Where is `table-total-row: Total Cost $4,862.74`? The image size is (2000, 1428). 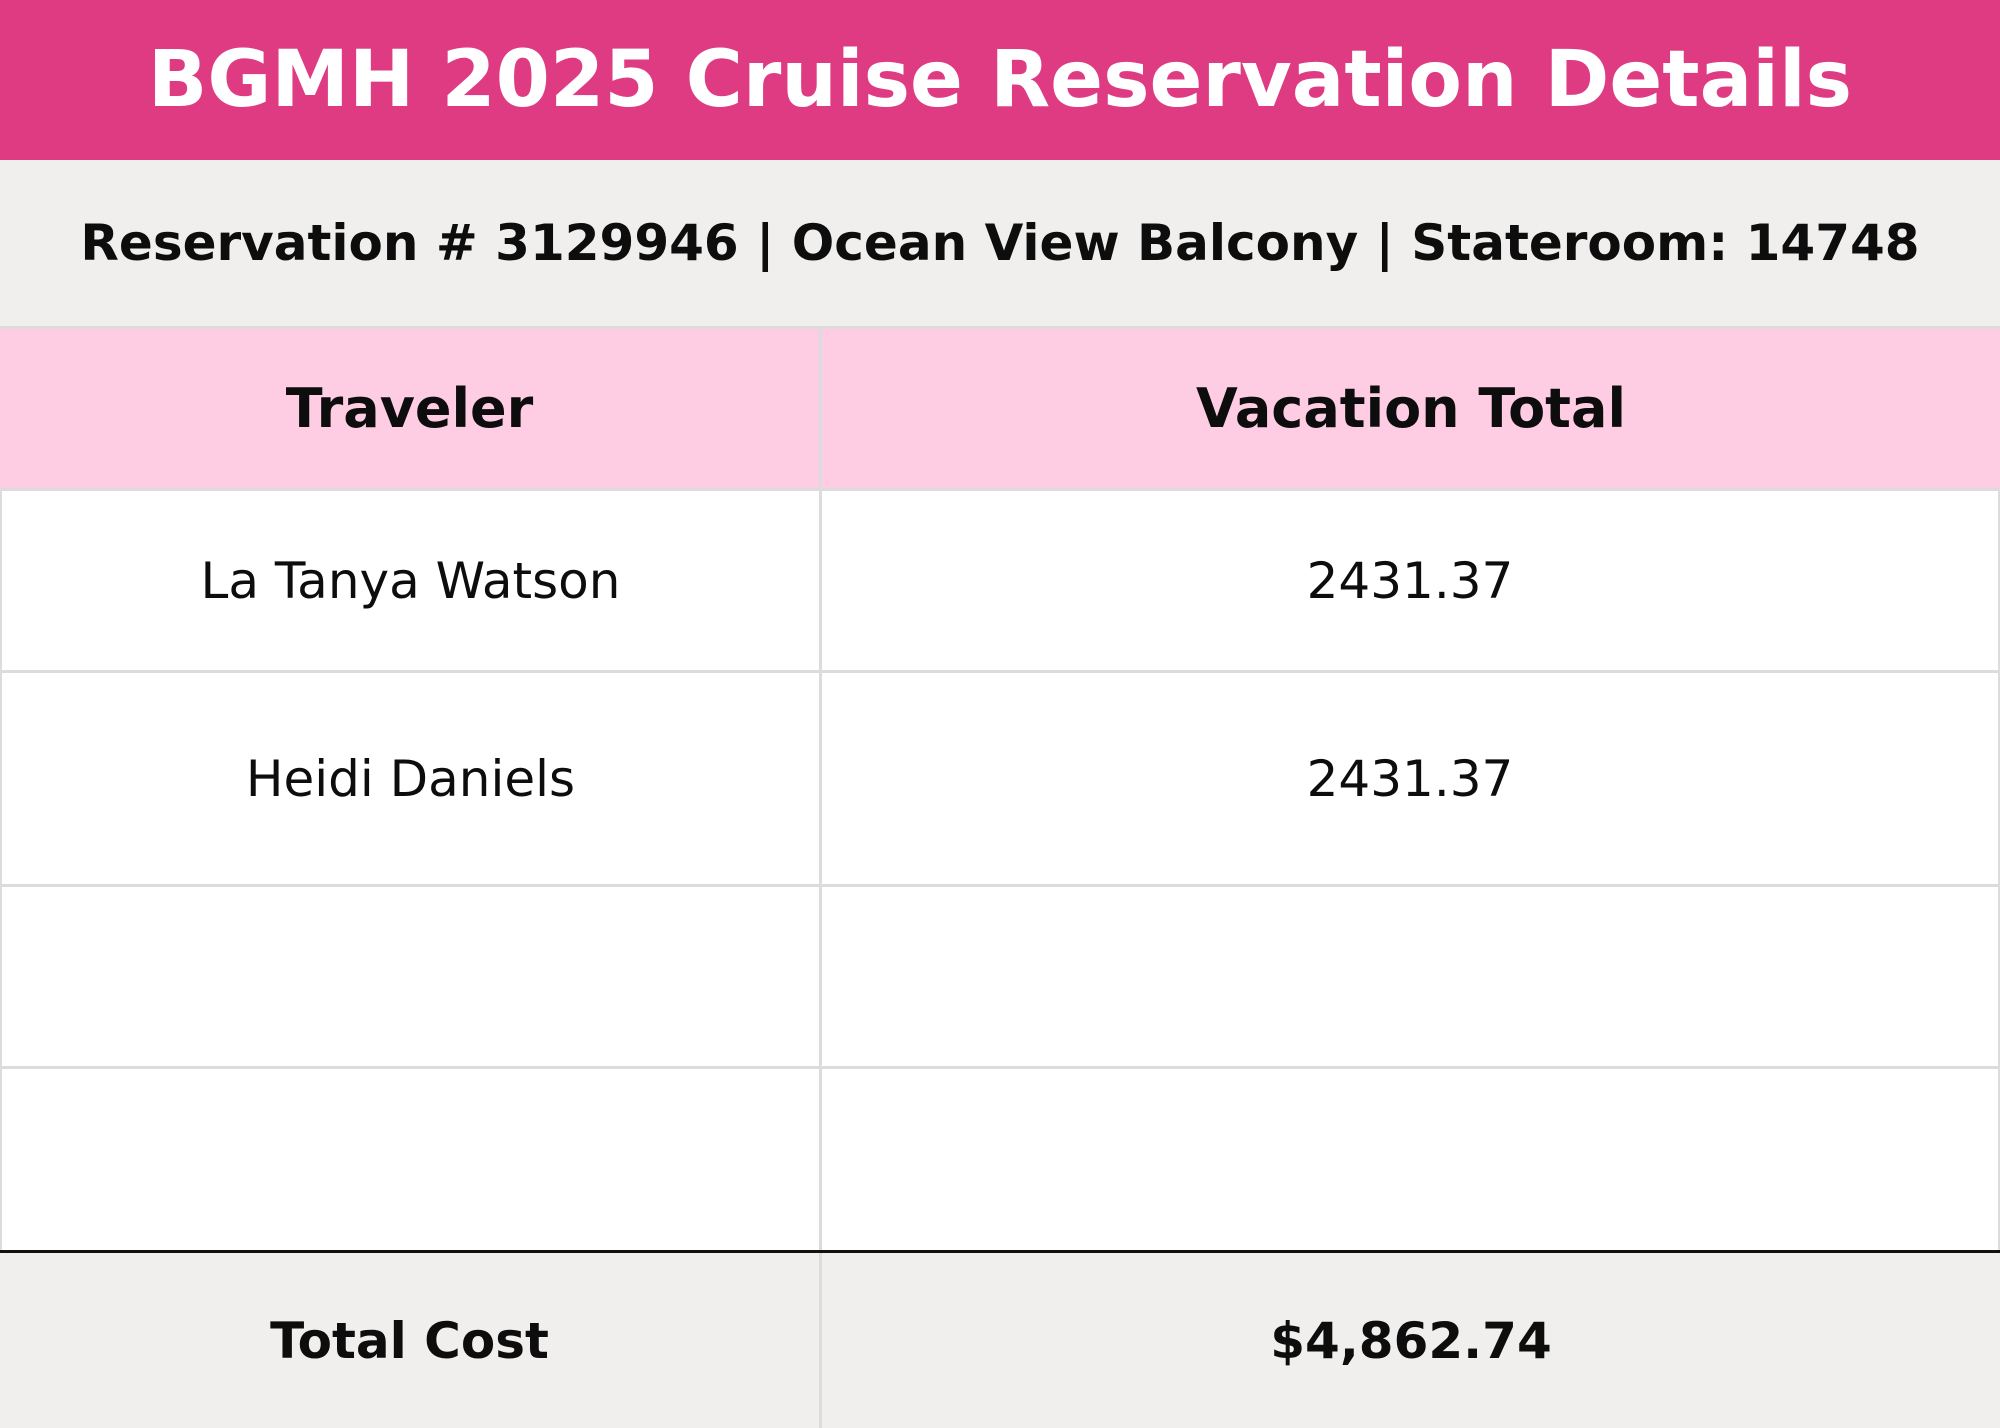
table-total-row: Total Cost $4,862.74 is located at coordinates (1000, 1339).